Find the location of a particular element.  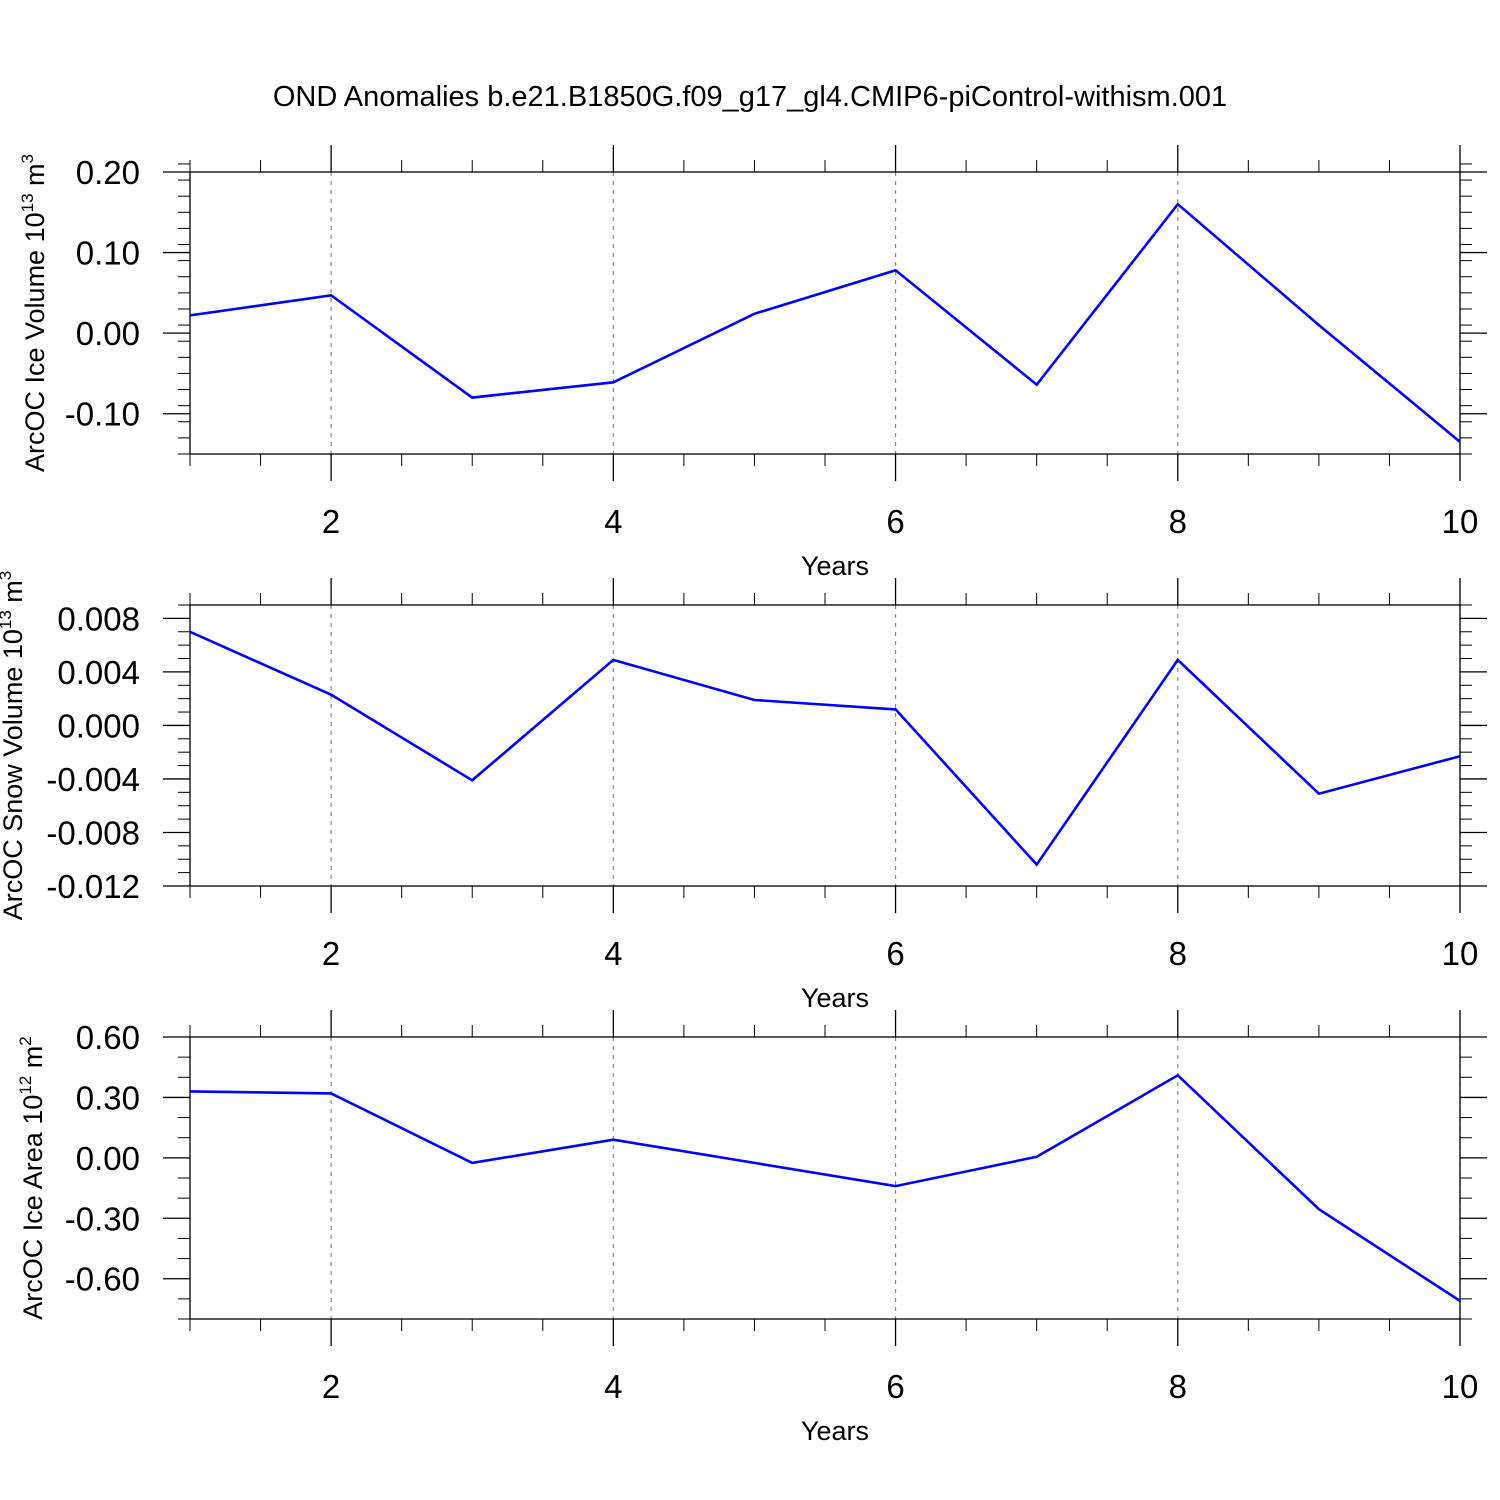

y-axis-label: ArcOC Snow Volume 1013 m3 is located at coordinates (14, 746).